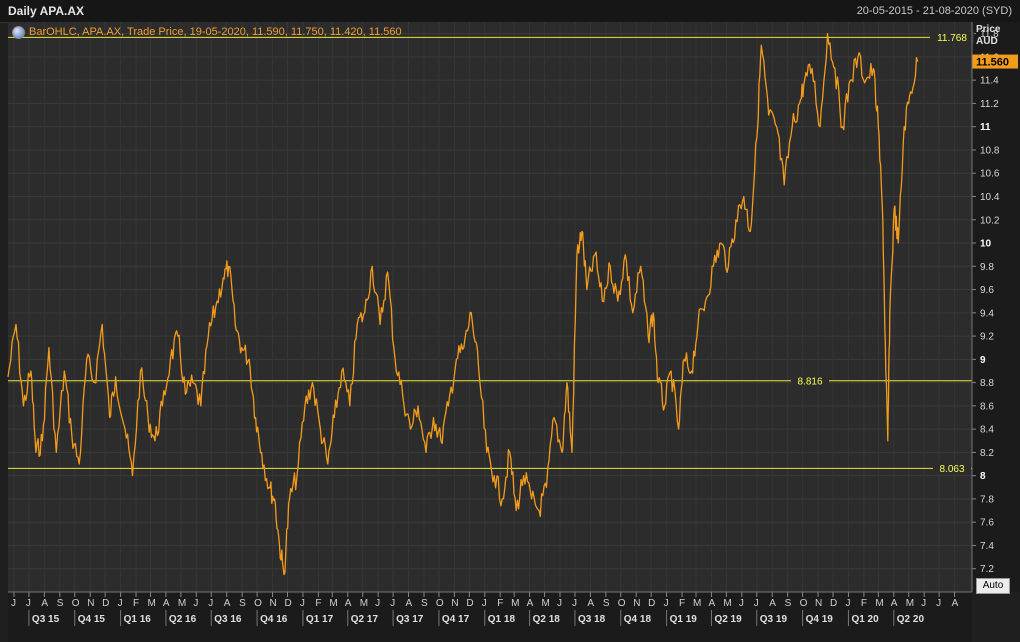  Describe the element at coordinates (320, 619) in the screenshot. I see `quarter-label: Q1 17` at that location.